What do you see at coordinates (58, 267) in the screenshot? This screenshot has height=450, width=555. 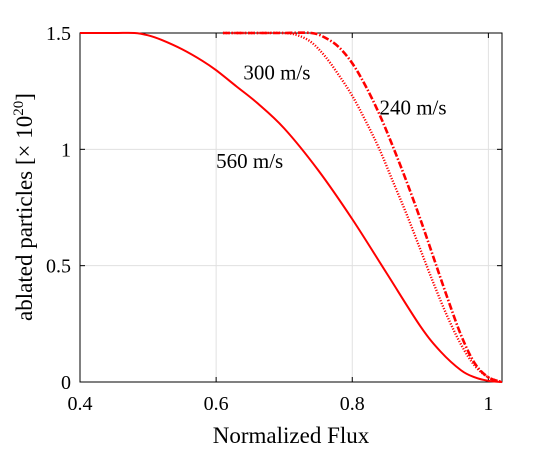 I see `y-tick-label: 0.5` at bounding box center [58, 267].